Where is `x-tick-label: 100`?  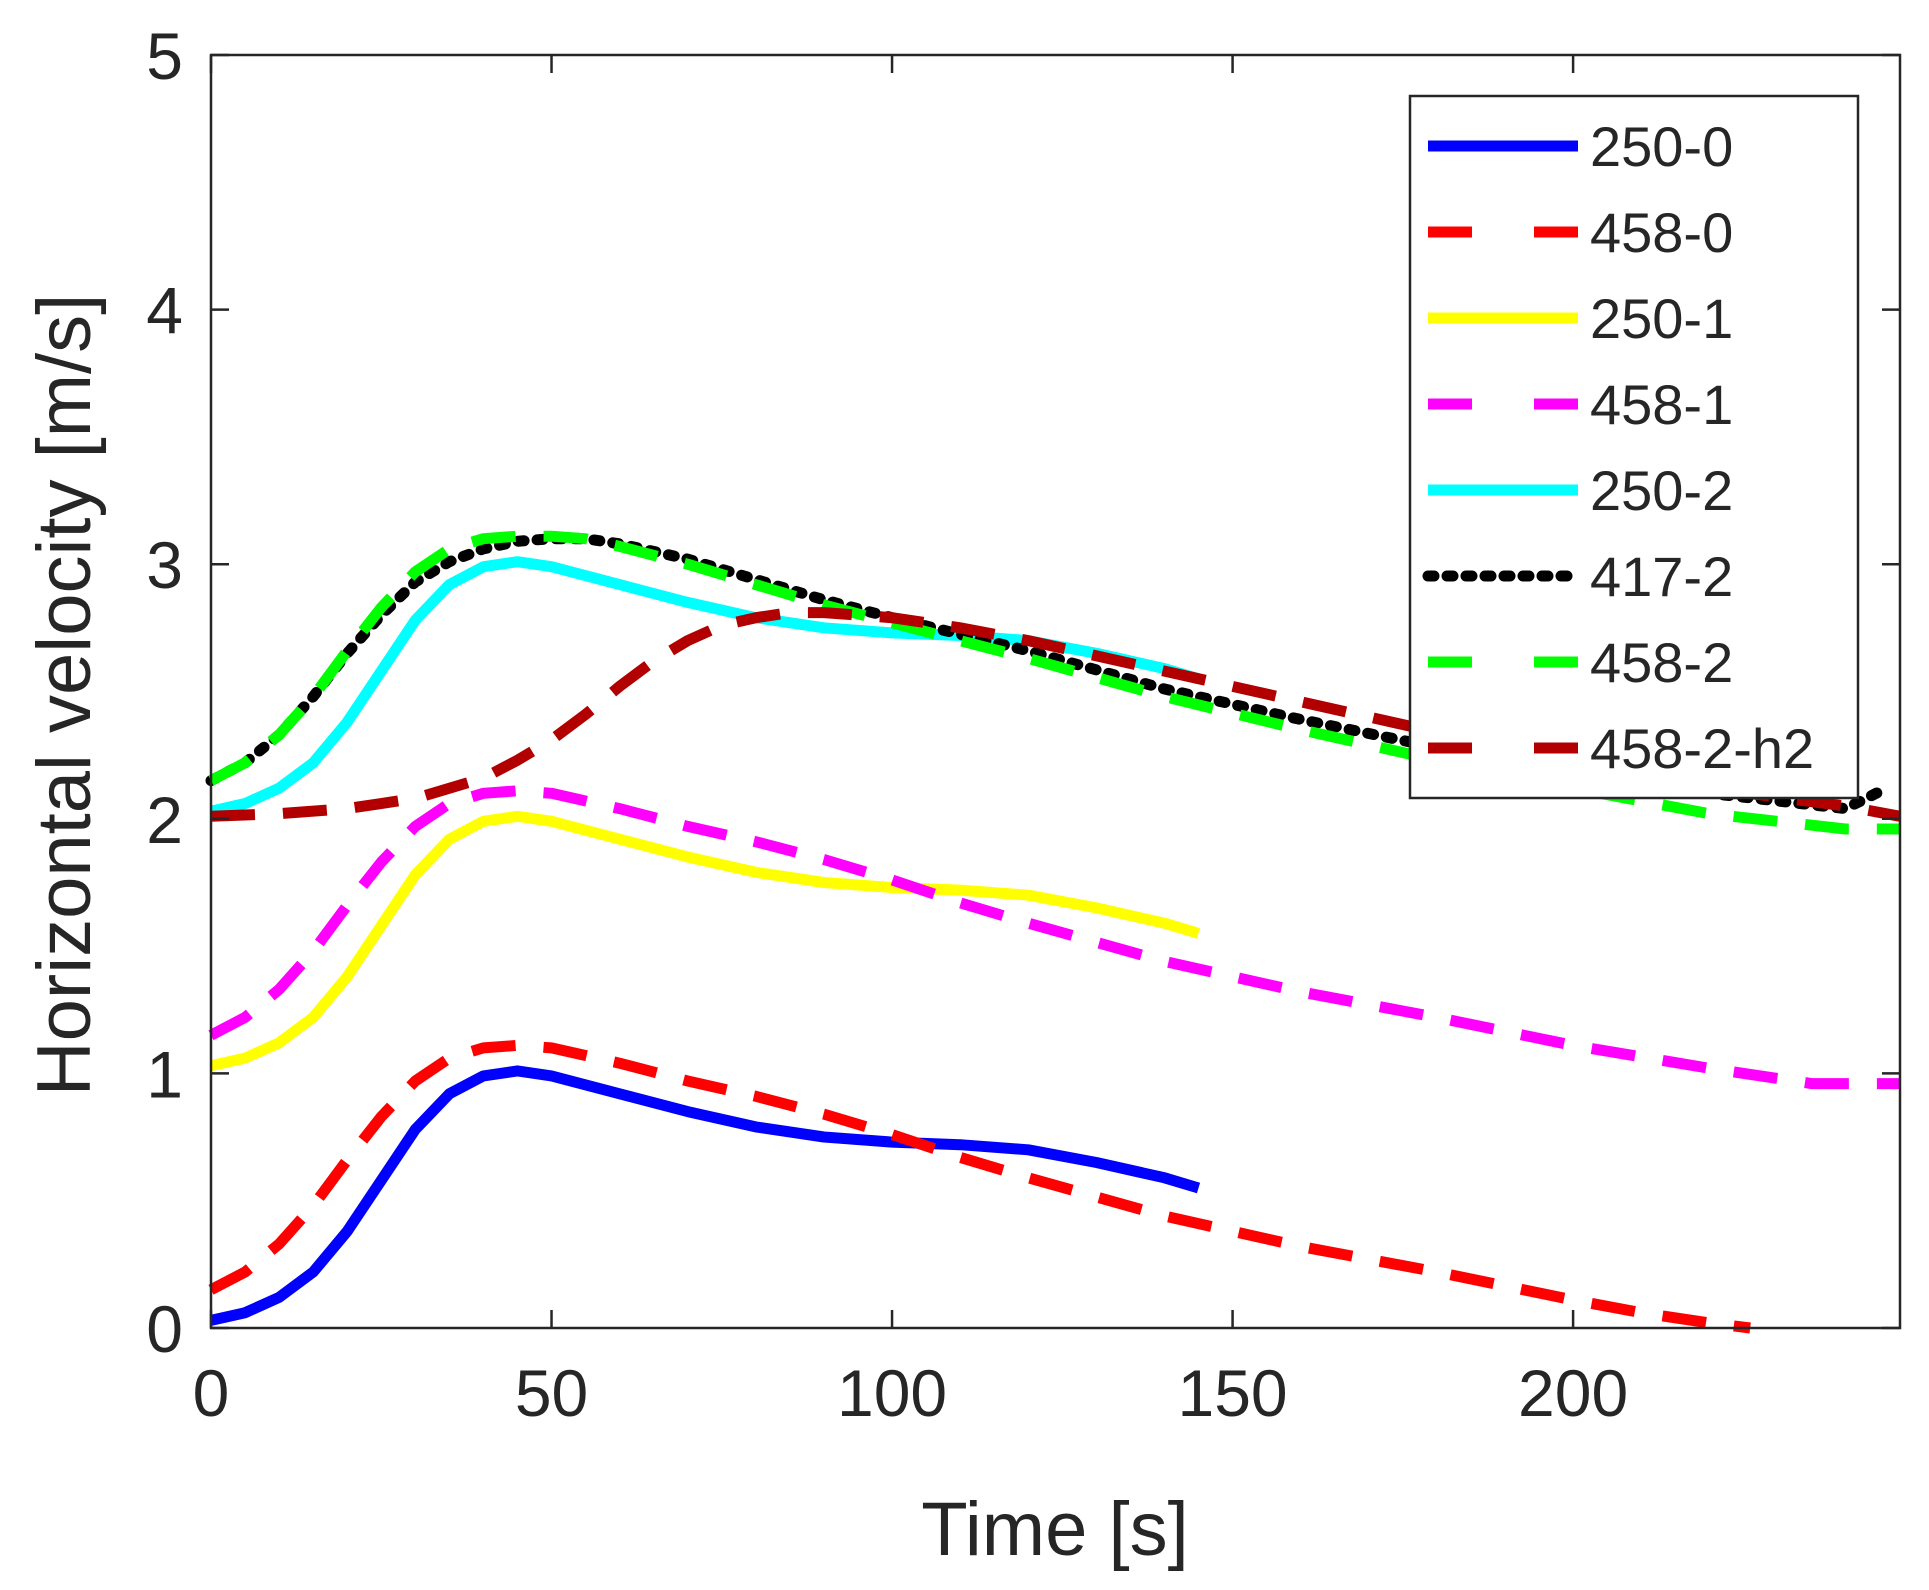
x-tick-label: 100 is located at coordinates (892, 1393).